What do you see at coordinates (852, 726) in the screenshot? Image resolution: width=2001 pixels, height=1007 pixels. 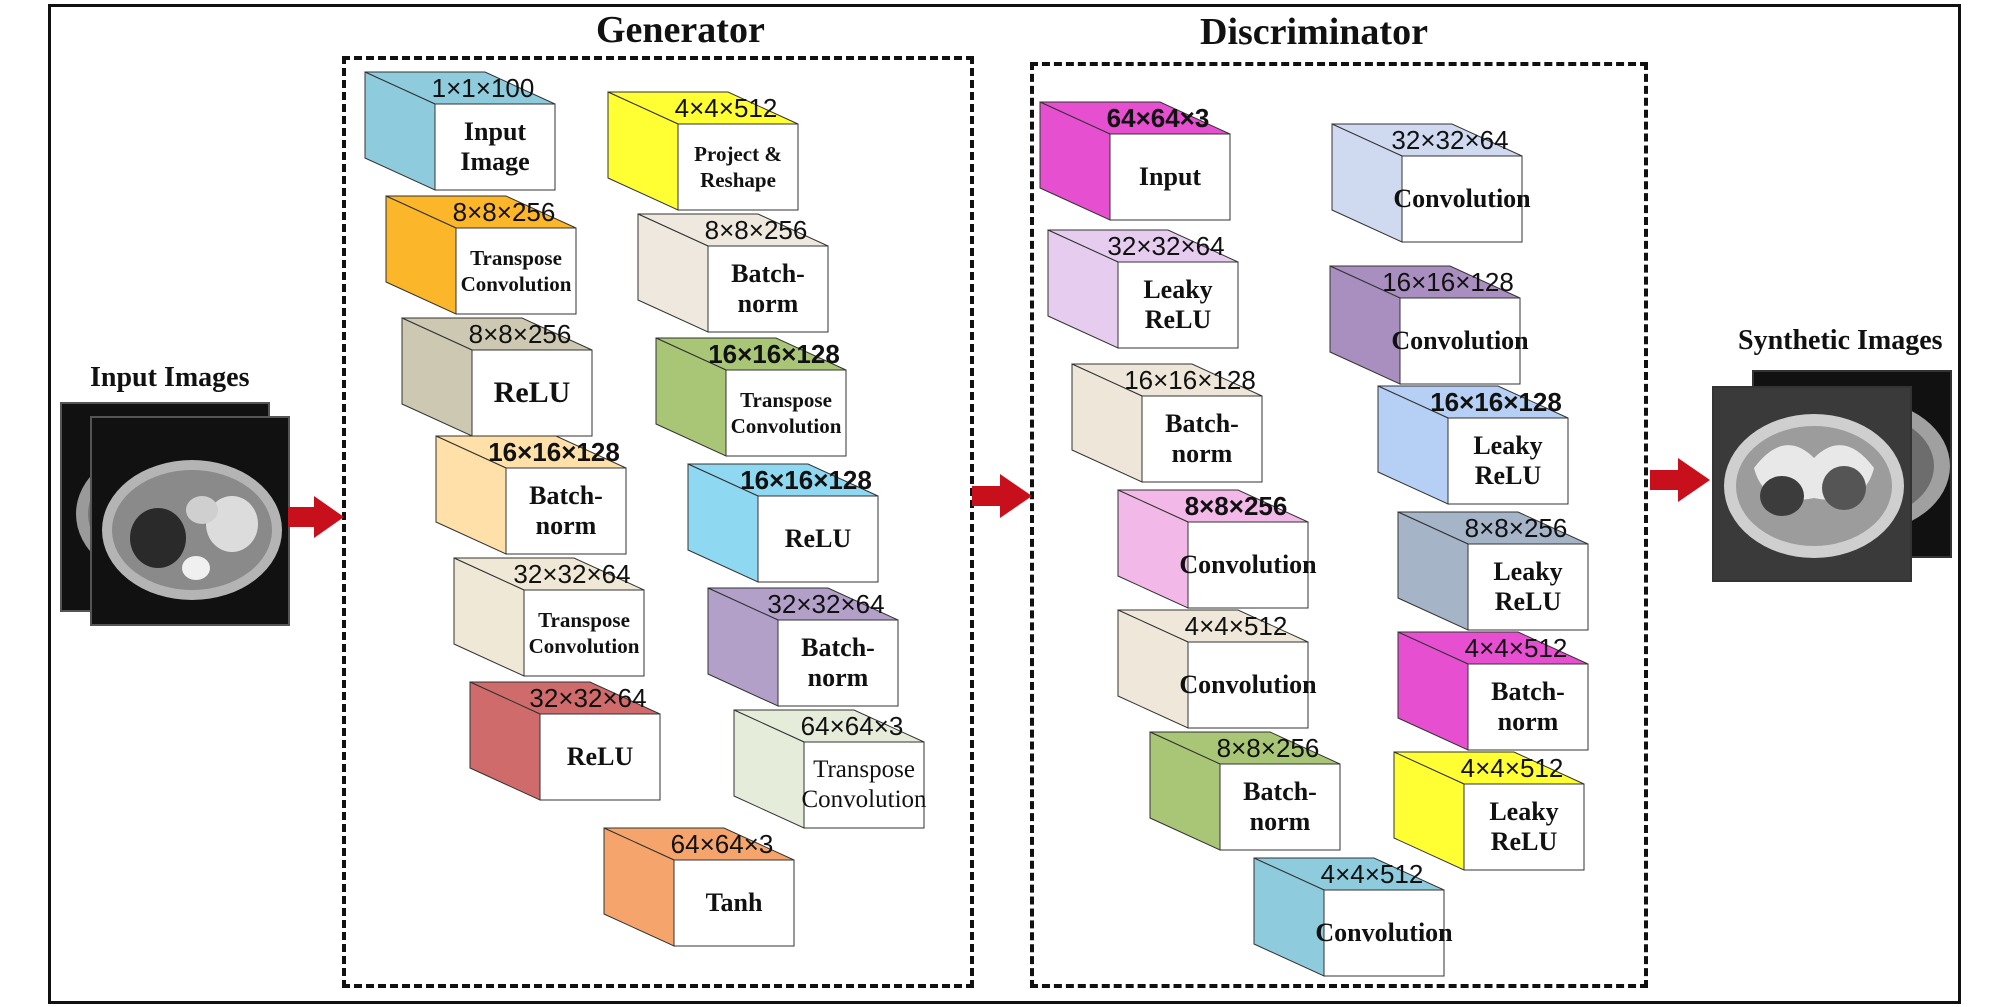 I see `gen-block-dim: 64×64×3` at bounding box center [852, 726].